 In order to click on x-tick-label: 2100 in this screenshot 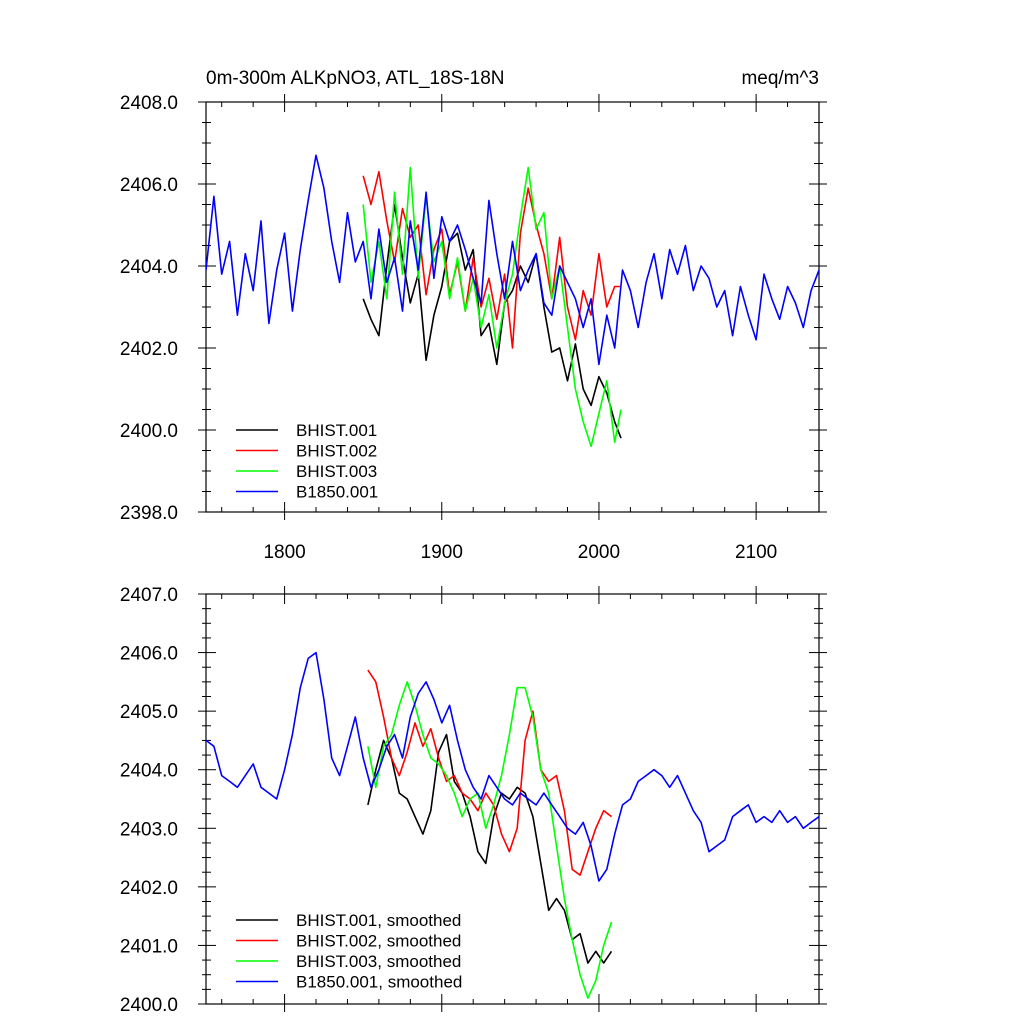, I will do `click(756, 552)`.